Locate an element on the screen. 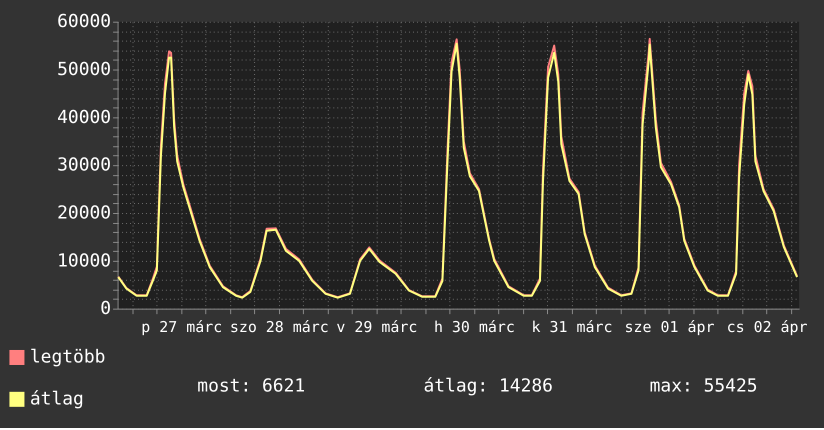 The image size is (824, 430). text: átlag: 14286 is located at coordinates (488, 385).